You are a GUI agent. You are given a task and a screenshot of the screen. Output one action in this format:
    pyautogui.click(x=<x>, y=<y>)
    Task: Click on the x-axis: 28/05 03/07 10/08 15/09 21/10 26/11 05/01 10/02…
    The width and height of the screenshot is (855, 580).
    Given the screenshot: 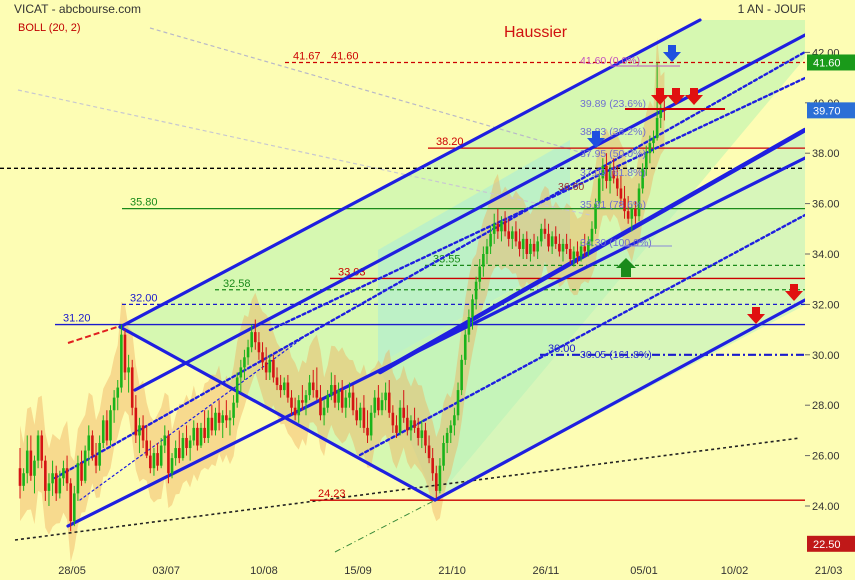 What is the action you would take?
    pyautogui.click(x=450, y=571)
    